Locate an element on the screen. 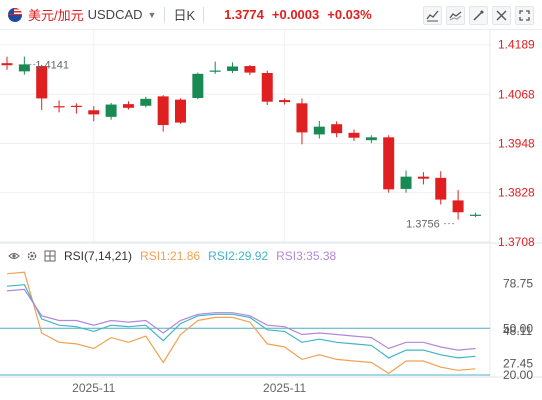  eye-icon is located at coordinates (14, 256).